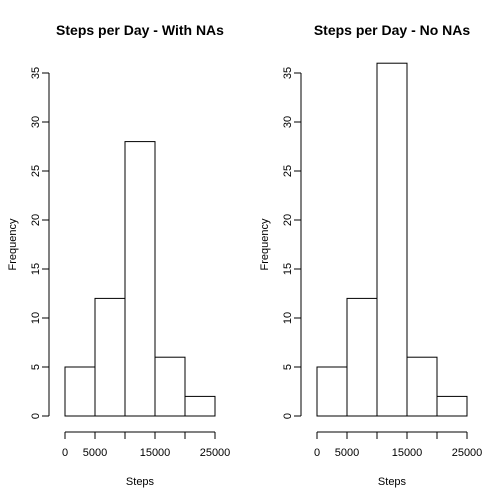  What do you see at coordinates (140, 30) in the screenshot?
I see `chart-title: Steps per Day - With NAs` at bounding box center [140, 30].